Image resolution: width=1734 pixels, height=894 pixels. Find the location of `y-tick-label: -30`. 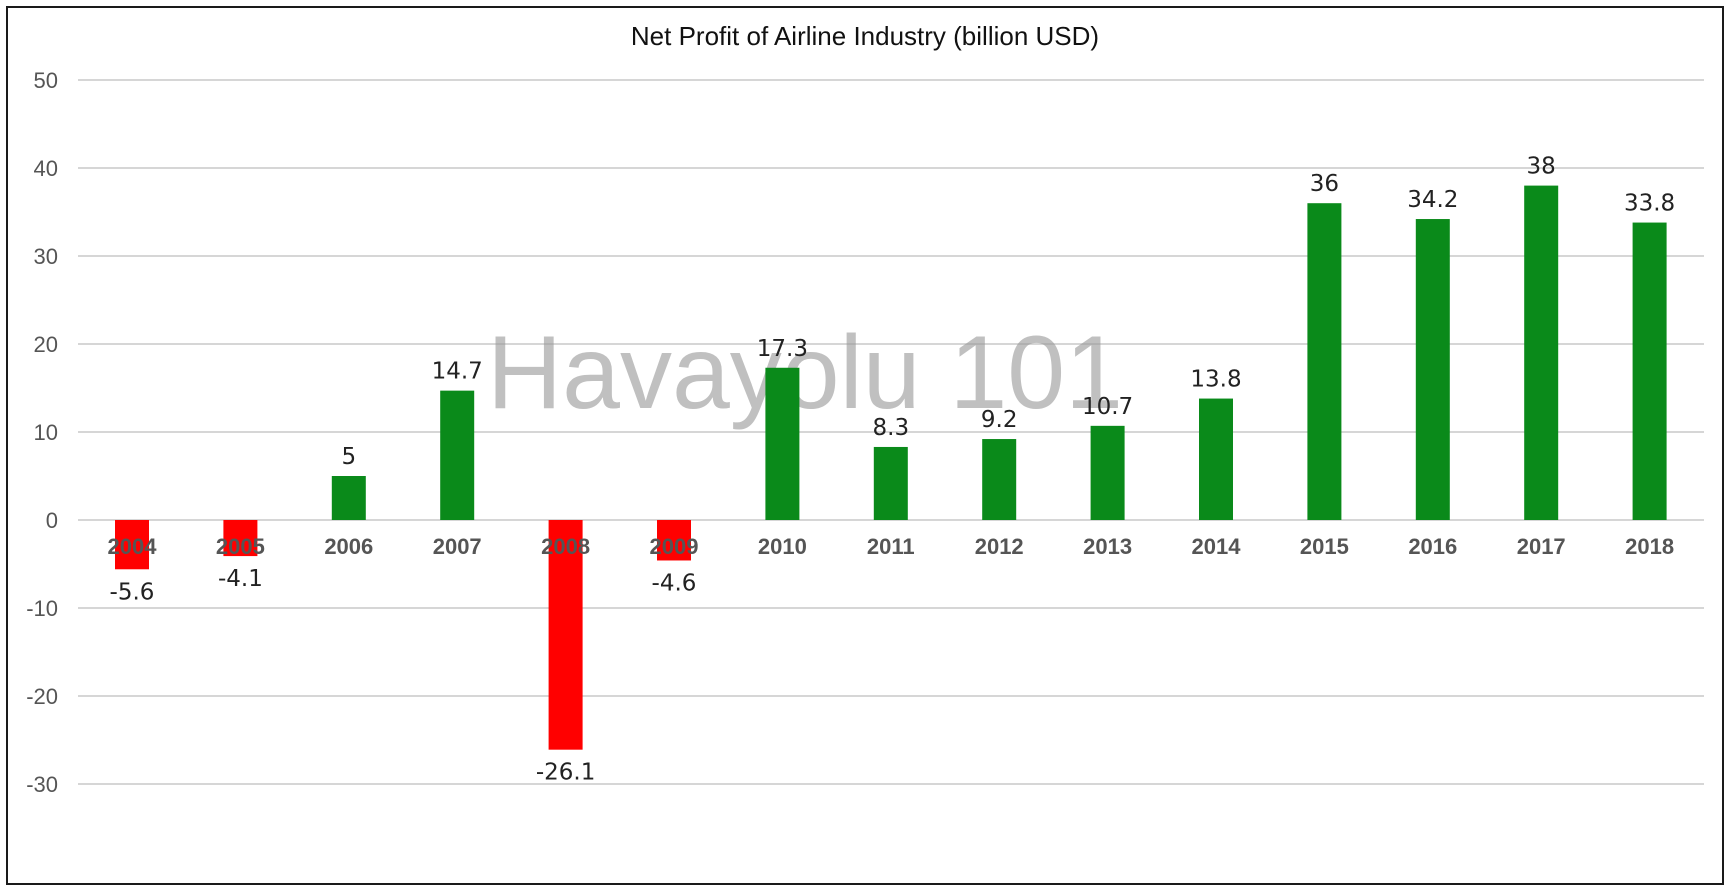

y-tick-label: -30 is located at coordinates (42, 784).